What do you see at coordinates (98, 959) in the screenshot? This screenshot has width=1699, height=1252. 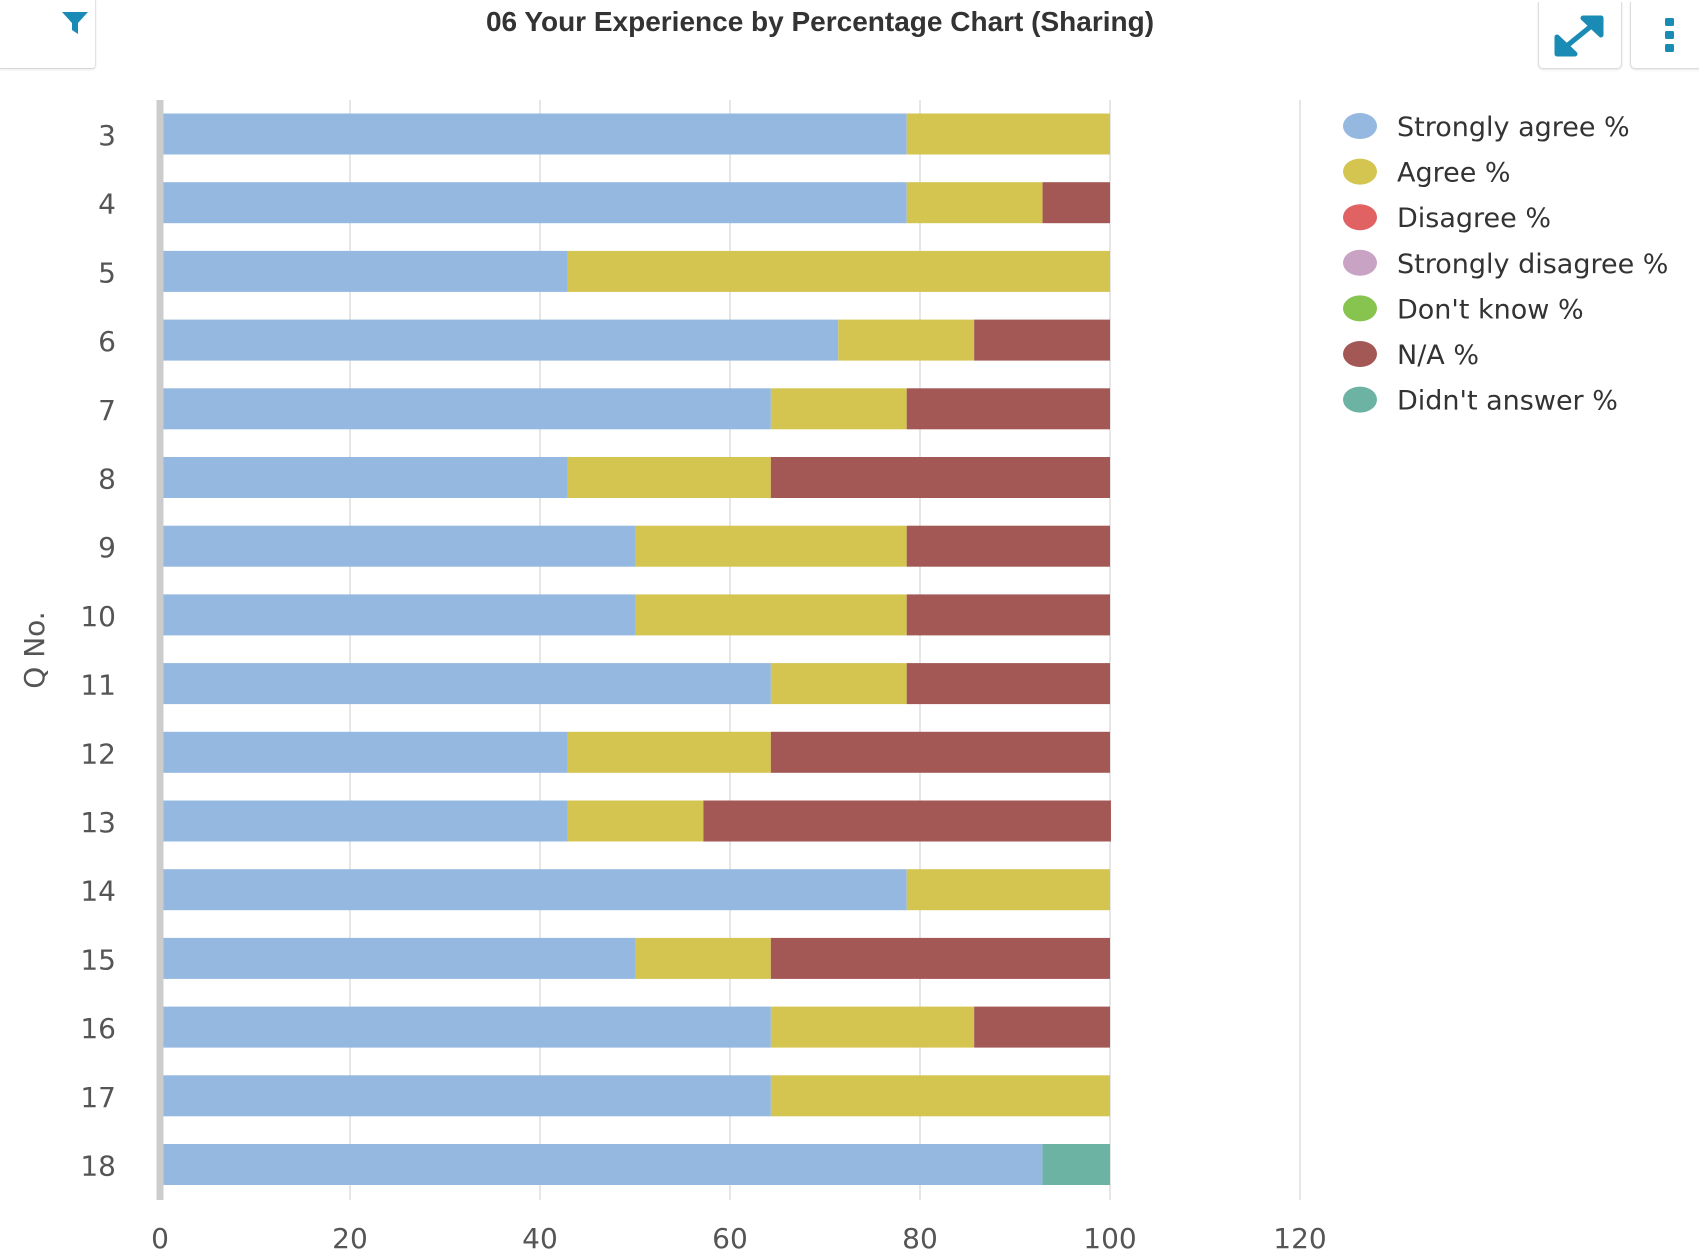 I see `y-tick-label: 15` at bounding box center [98, 959].